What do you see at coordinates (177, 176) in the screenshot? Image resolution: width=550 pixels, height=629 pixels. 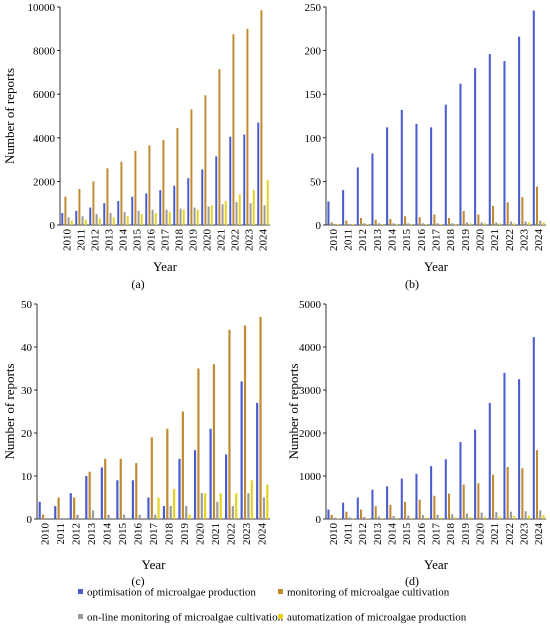 I see `bar-monitoring-2018` at bounding box center [177, 176].